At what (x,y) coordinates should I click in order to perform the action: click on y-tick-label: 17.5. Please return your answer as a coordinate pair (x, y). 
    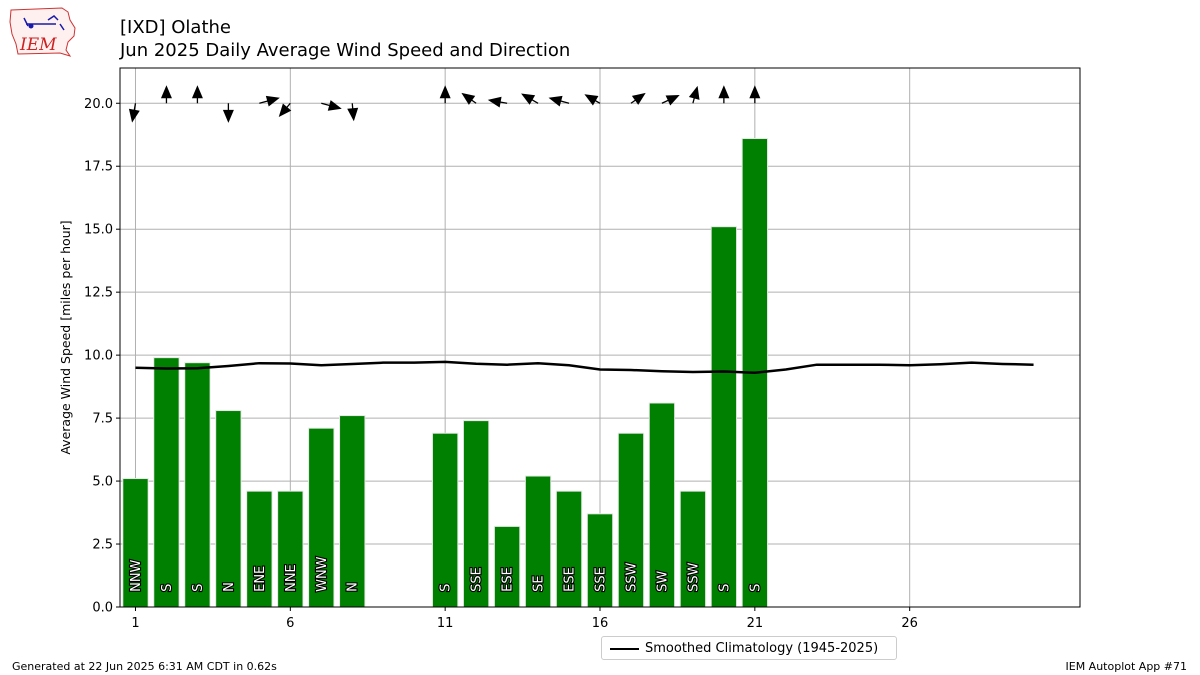
    Looking at the image, I should click on (98, 167).